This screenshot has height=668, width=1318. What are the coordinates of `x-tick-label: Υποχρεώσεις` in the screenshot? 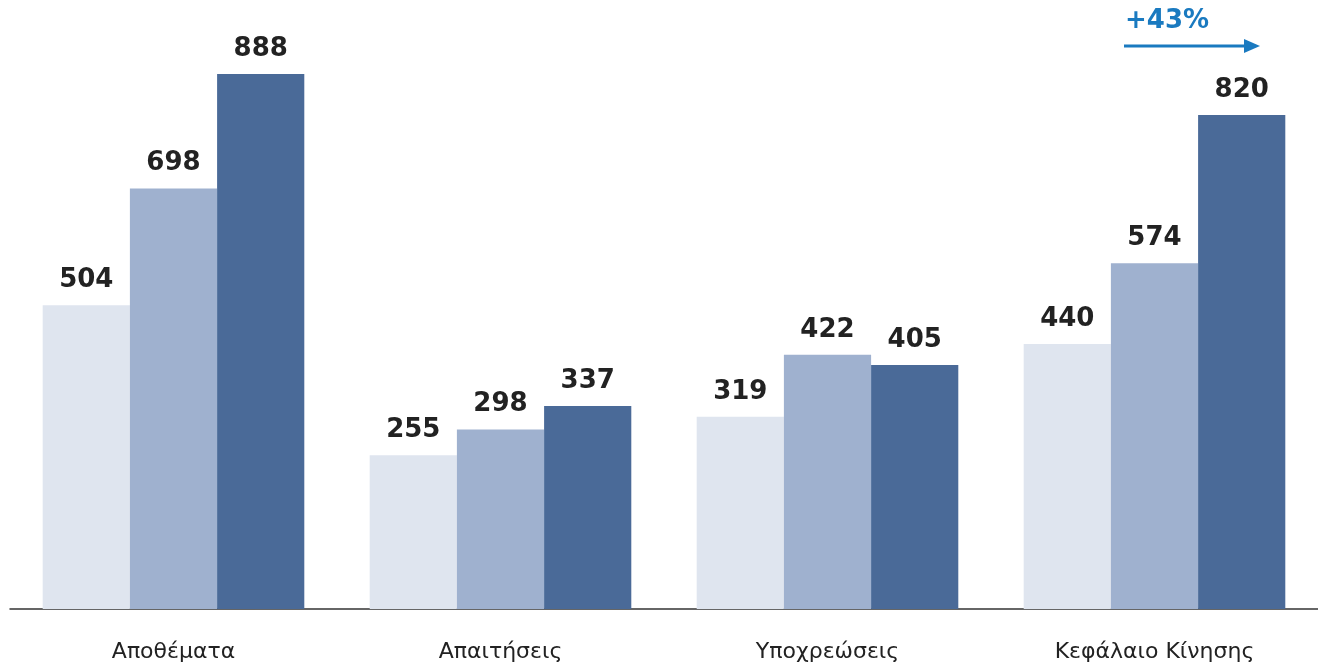 It's located at (827, 650).